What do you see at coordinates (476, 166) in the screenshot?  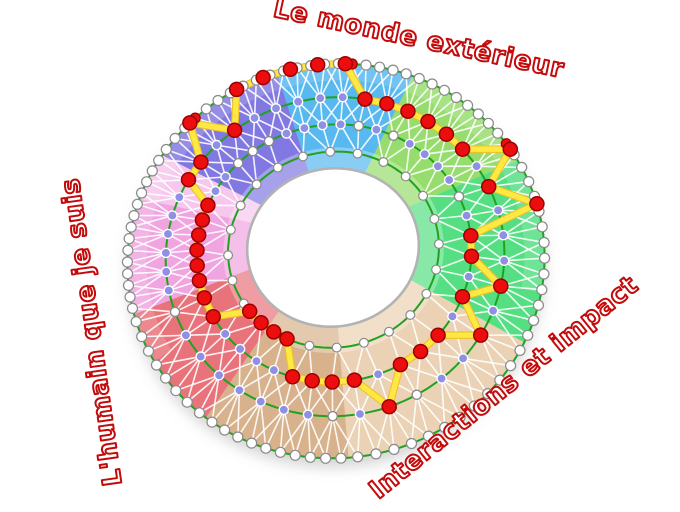 I see `level3-node-light-green` at bounding box center [476, 166].